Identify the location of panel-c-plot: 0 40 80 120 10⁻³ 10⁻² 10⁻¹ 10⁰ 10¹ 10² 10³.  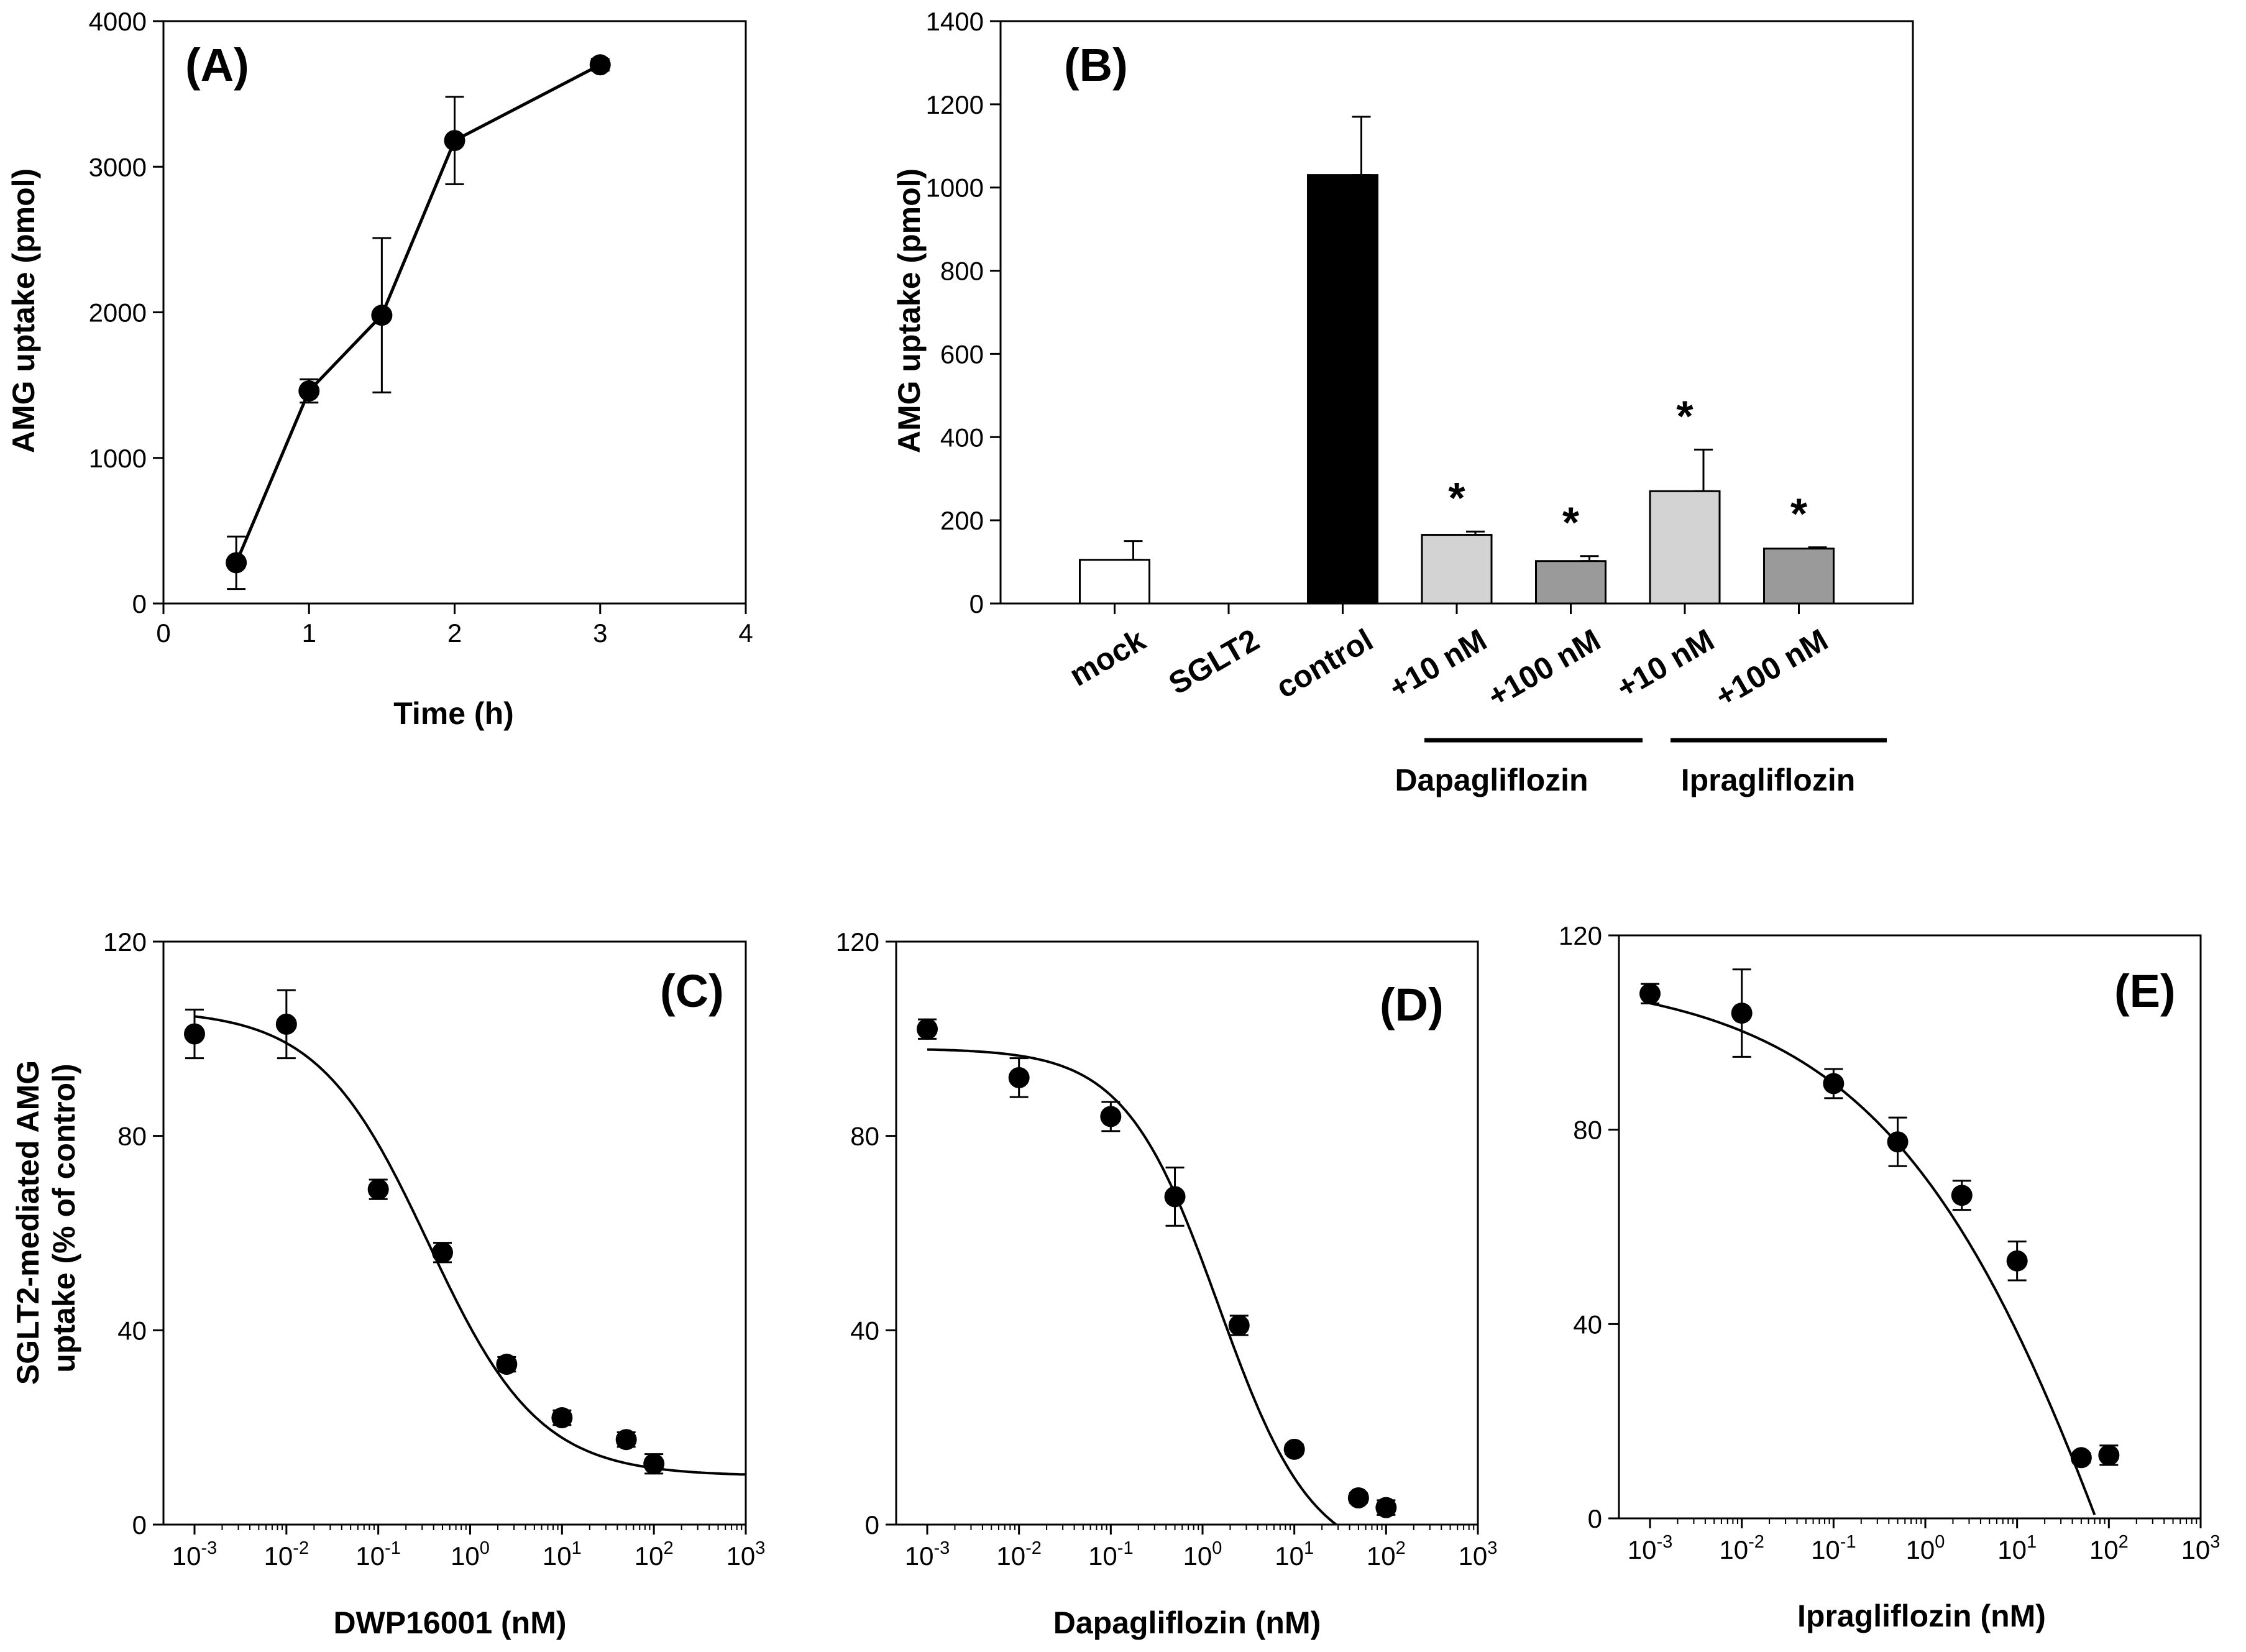
(434, 1249).